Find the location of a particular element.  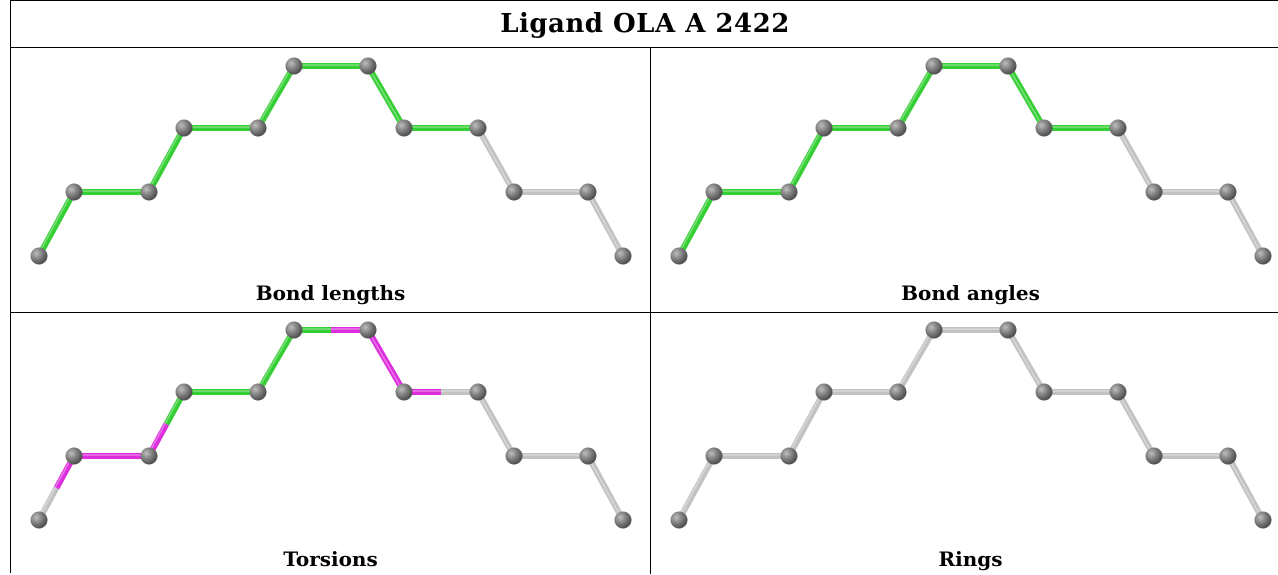

caption-bond-lengths: Bond lengths is located at coordinates (330, 293).